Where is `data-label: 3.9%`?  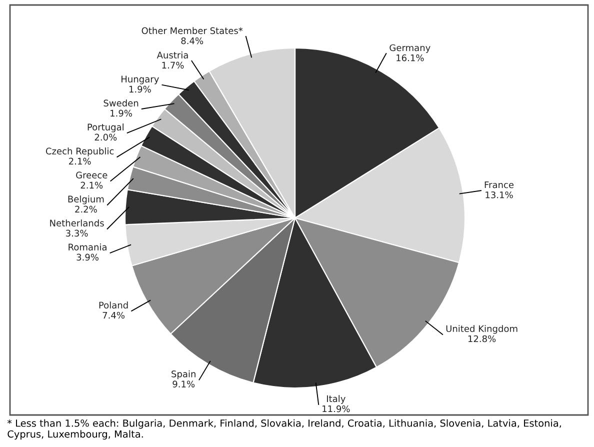 data-label: 3.9% is located at coordinates (87, 257).